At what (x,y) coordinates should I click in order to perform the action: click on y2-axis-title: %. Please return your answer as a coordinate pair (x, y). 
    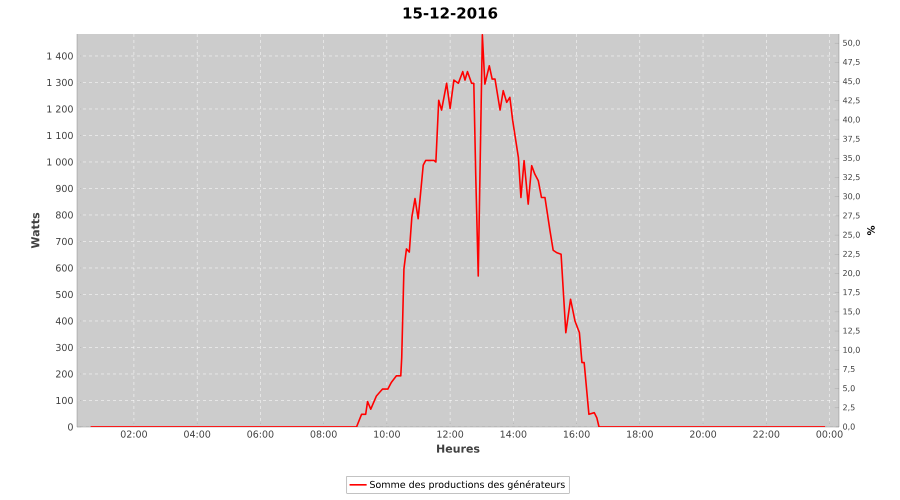
    Looking at the image, I should click on (871, 231).